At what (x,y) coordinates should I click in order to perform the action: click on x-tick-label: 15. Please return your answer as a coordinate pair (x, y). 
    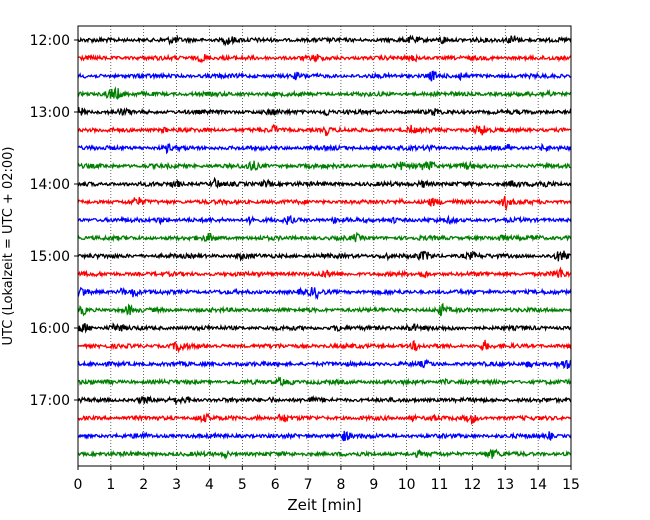
    Looking at the image, I should click on (571, 485).